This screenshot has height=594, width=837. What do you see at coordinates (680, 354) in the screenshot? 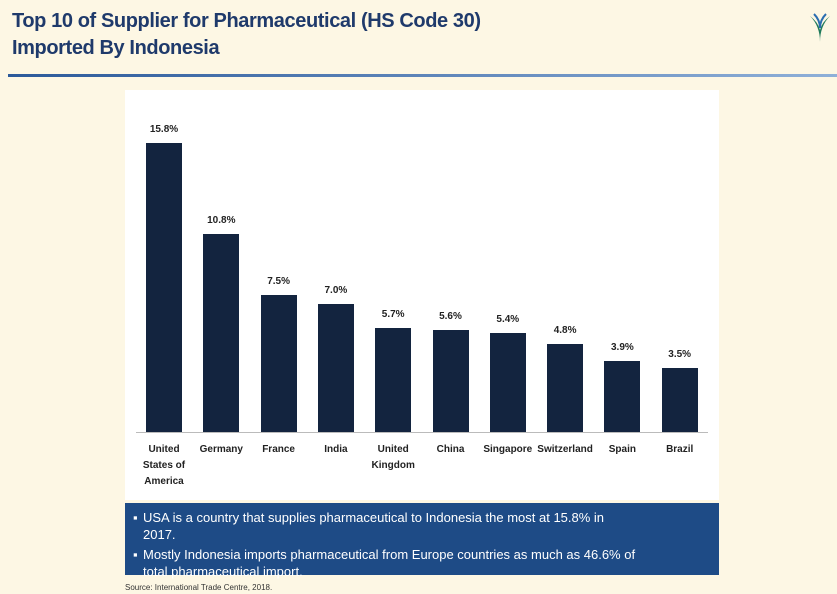
I see `value-label: 3.5%` at bounding box center [680, 354].